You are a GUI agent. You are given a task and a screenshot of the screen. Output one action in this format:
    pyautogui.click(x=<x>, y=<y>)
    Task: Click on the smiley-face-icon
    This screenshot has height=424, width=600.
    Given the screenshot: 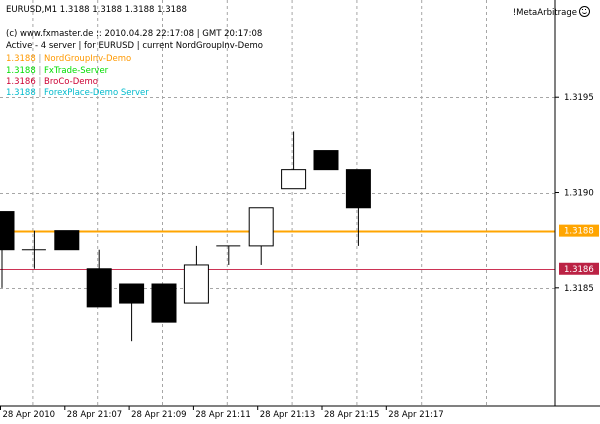 What is the action you would take?
    pyautogui.click(x=584, y=11)
    